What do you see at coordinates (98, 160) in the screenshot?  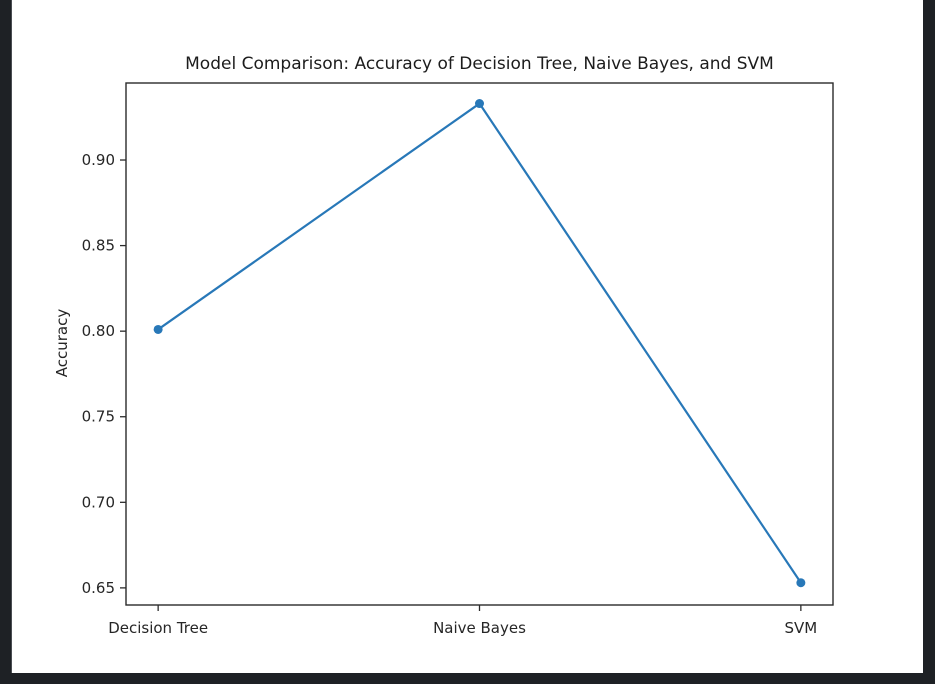 I see `y-tick-label: 0.90` at bounding box center [98, 160].